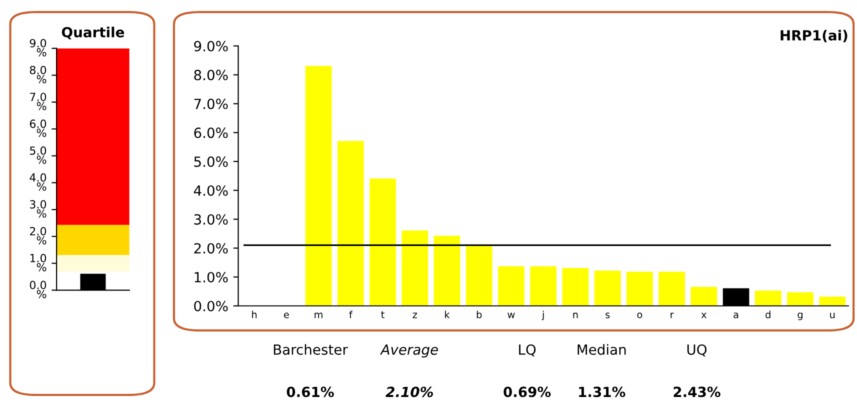 Image resolution: width=857 pixels, height=403 pixels. Describe the element at coordinates (703, 315) in the screenshot. I see `x-tick-label: x` at that location.